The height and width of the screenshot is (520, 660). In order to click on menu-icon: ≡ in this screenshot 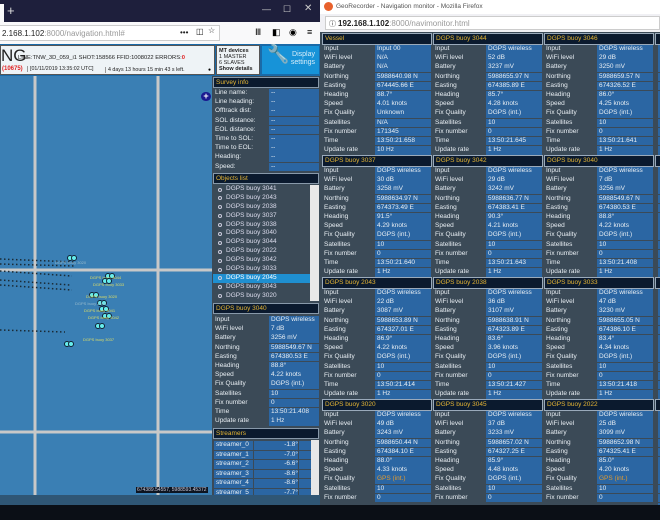, I will do `click(310, 32)`.